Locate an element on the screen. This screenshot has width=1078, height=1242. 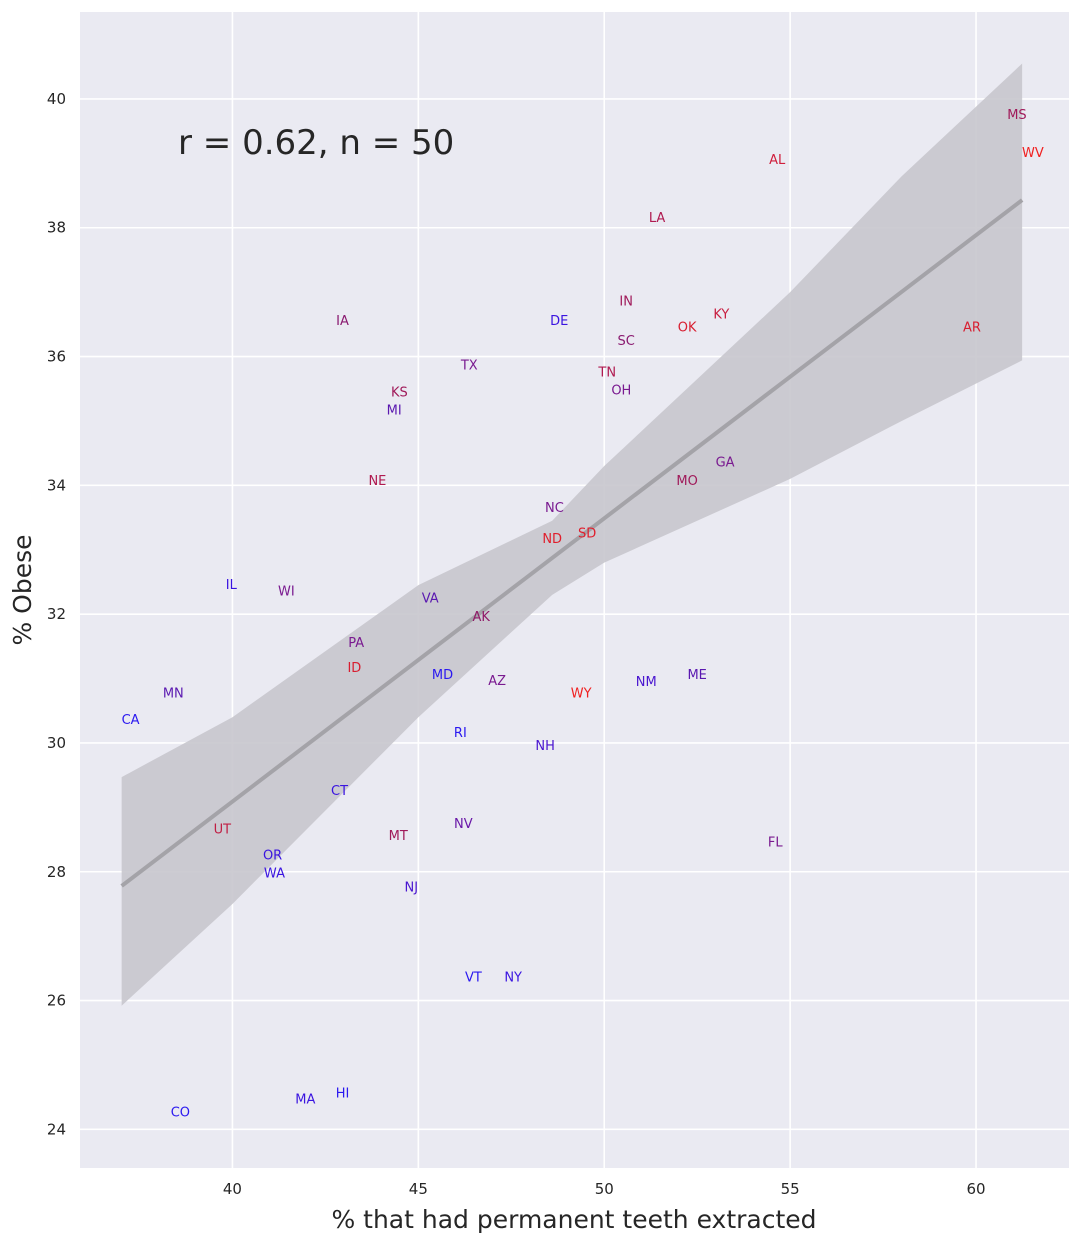
state-label-hi: HI is located at coordinates (343, 1094).